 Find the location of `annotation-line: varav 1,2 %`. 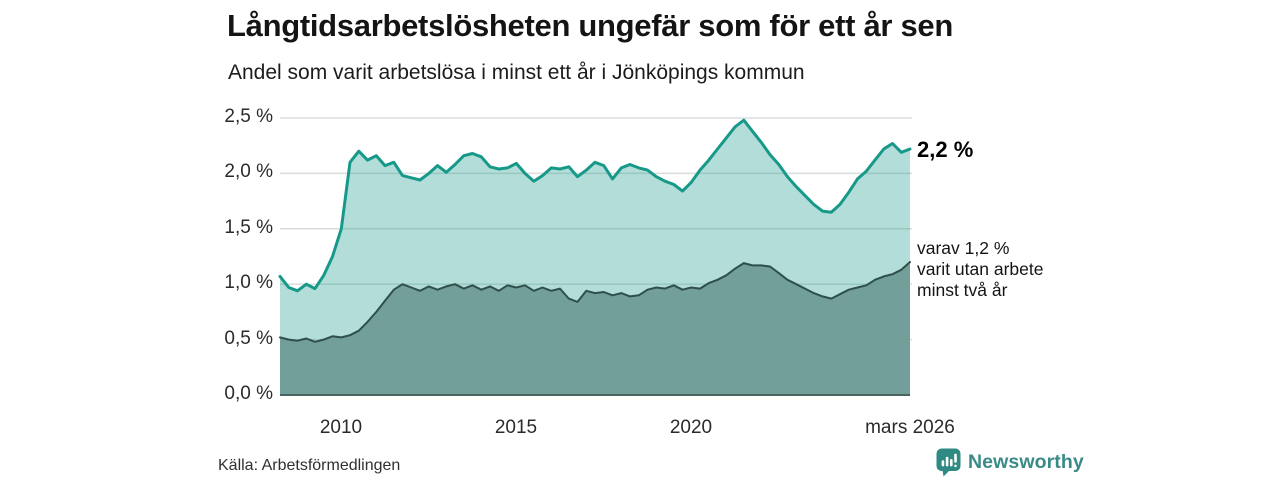

annotation-line: varav 1,2 % is located at coordinates (963, 248).